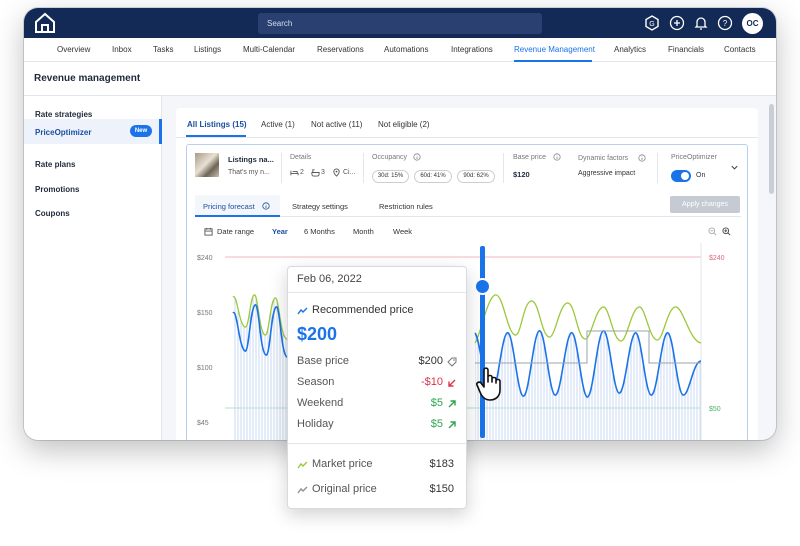  Describe the element at coordinates (715, 409) in the screenshot. I see `min-limit-label: $50` at that location.